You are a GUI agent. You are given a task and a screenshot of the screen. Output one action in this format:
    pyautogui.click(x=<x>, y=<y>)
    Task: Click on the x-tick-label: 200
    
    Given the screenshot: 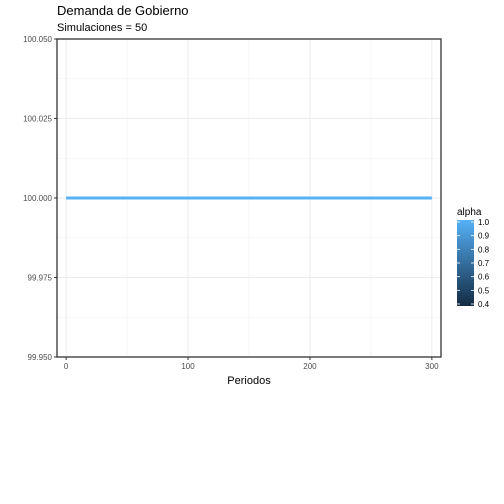 What is the action you would take?
    pyautogui.click(x=310, y=366)
    